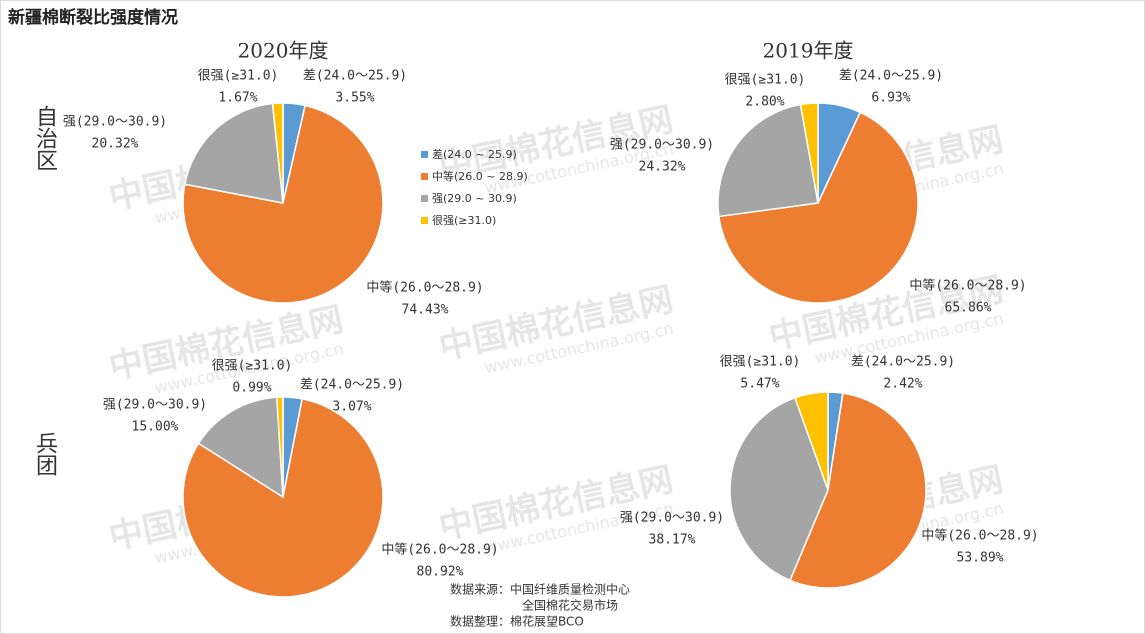  What do you see at coordinates (540, 589) in the screenshot?
I see `source: 数据来源：中国纤维质量检测中心` at bounding box center [540, 589].